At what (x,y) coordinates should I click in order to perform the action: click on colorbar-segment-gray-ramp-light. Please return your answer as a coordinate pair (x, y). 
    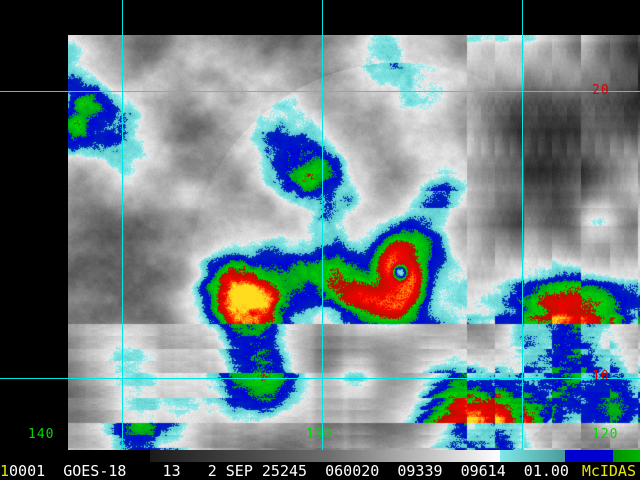
    Looking at the image, I should click on (467, 456).